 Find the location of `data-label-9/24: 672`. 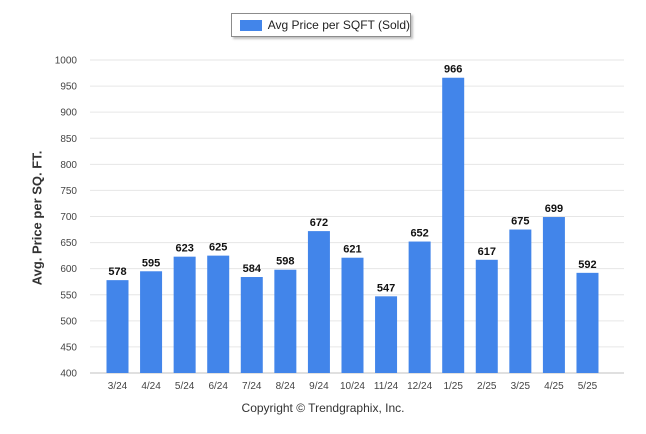

data-label-9/24: 672 is located at coordinates (319, 223).